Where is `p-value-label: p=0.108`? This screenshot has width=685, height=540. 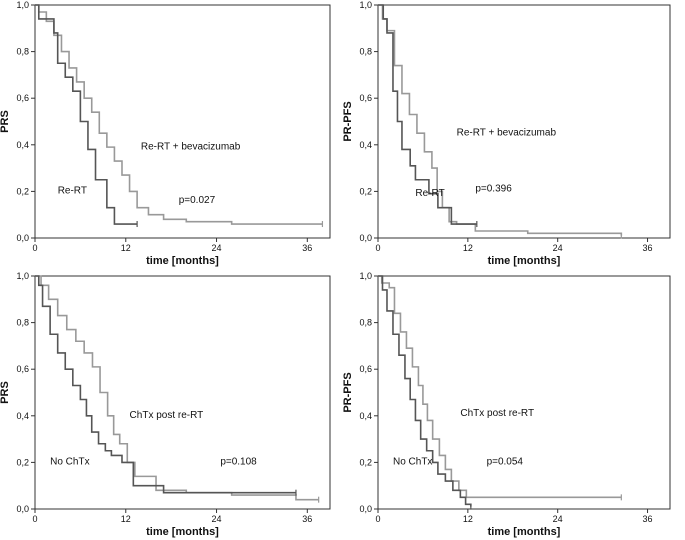 p-value-label: p=0.108 is located at coordinates (238, 462).